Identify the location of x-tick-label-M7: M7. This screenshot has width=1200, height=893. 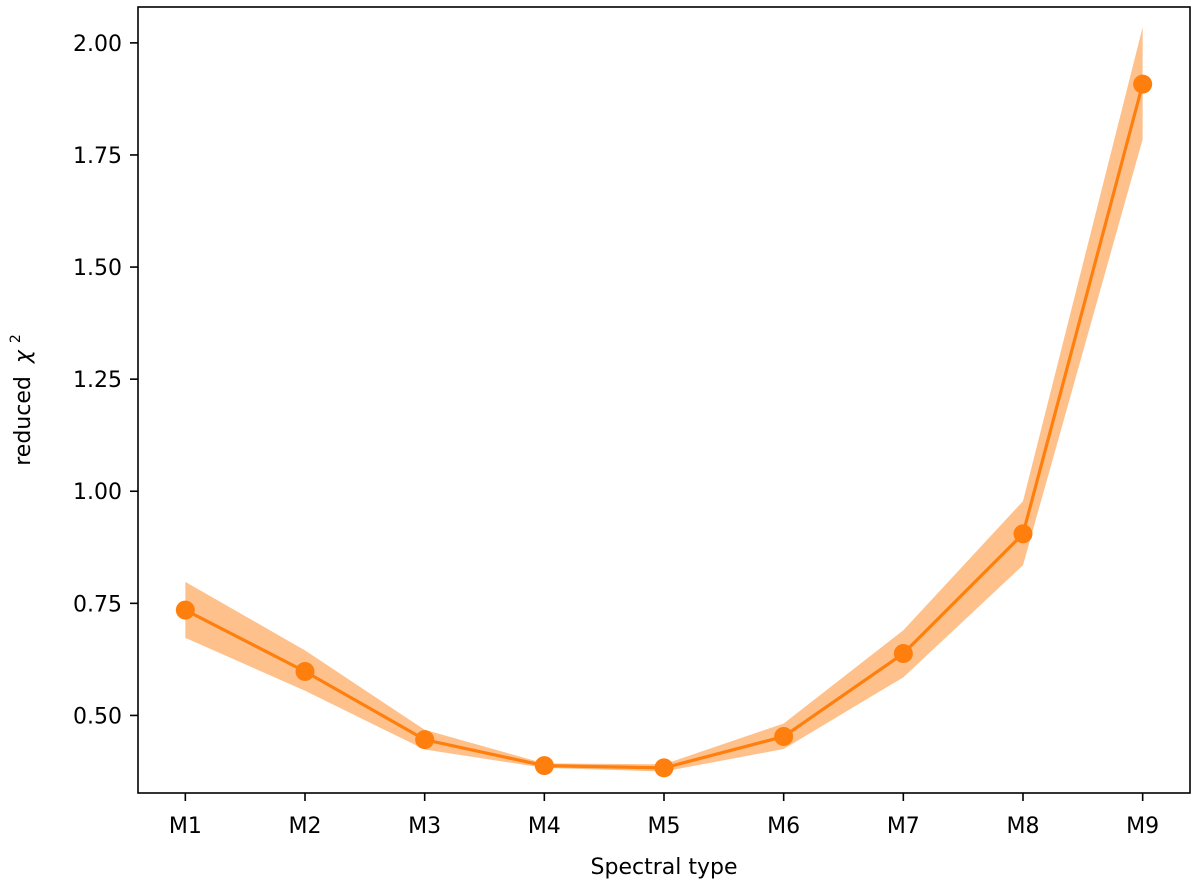
(903, 826).